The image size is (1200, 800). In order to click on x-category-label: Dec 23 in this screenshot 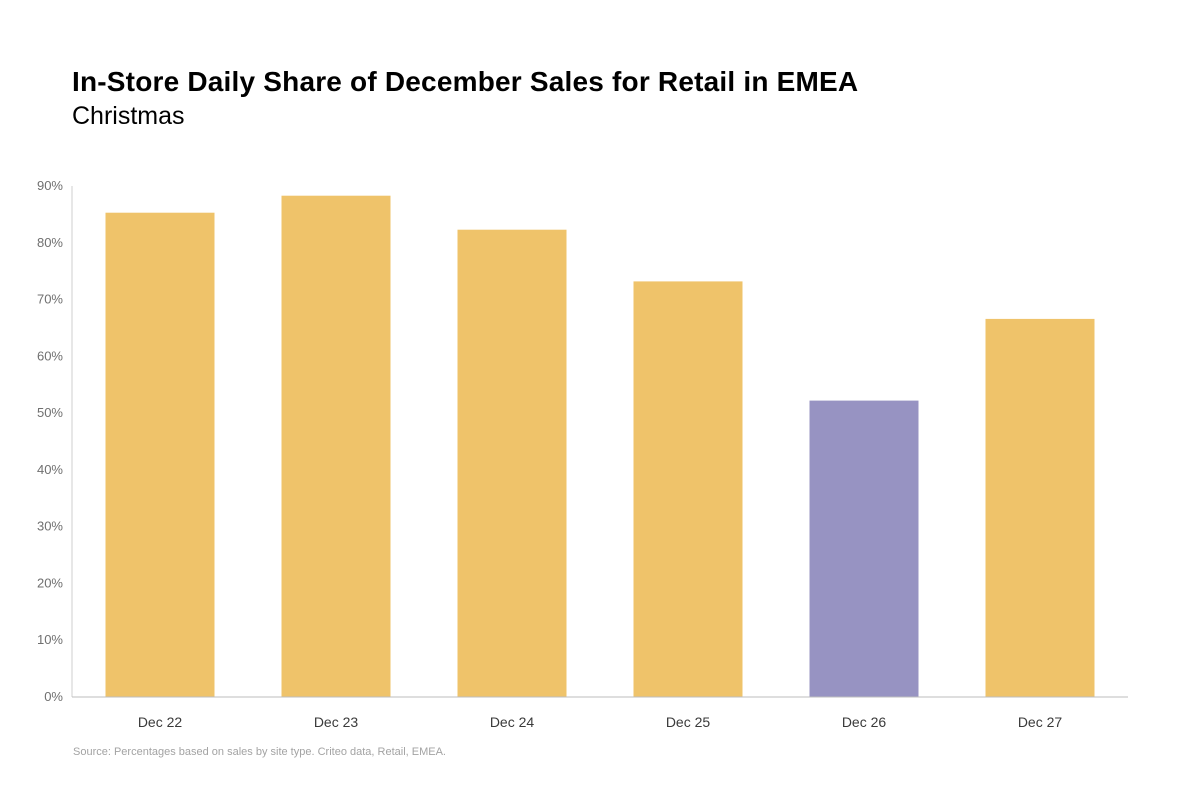, I will do `click(336, 722)`.